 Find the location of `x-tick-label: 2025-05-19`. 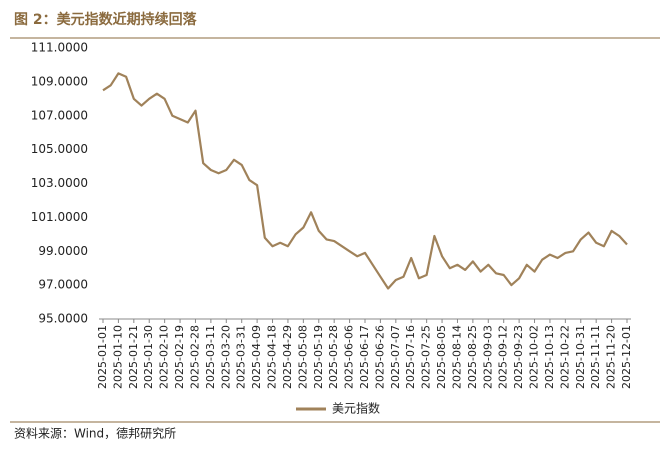

x-tick-label: 2025-05-19 is located at coordinates (318, 357).